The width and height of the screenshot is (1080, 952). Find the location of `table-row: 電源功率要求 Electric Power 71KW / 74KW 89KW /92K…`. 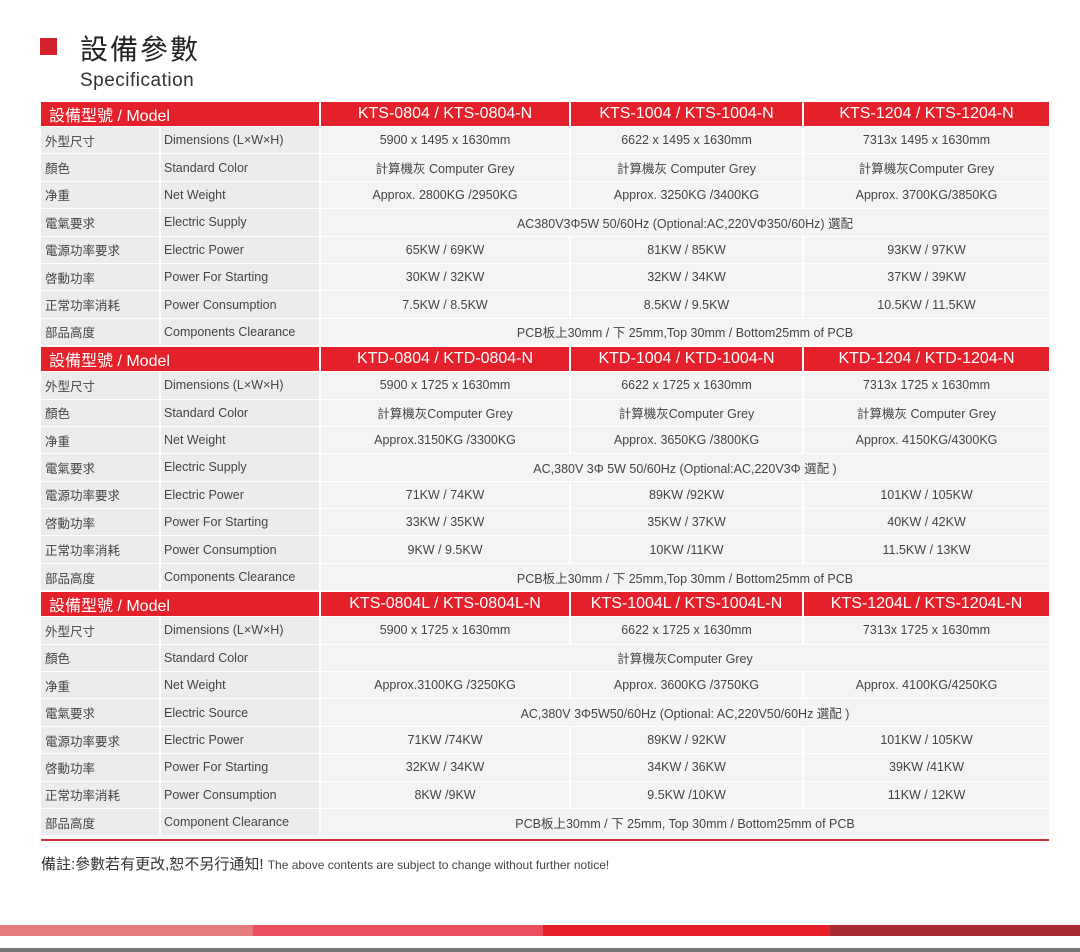

table-row: 電源功率要求 Electric Power 71KW / 74KW 89KW /92K… is located at coordinates (545, 495).